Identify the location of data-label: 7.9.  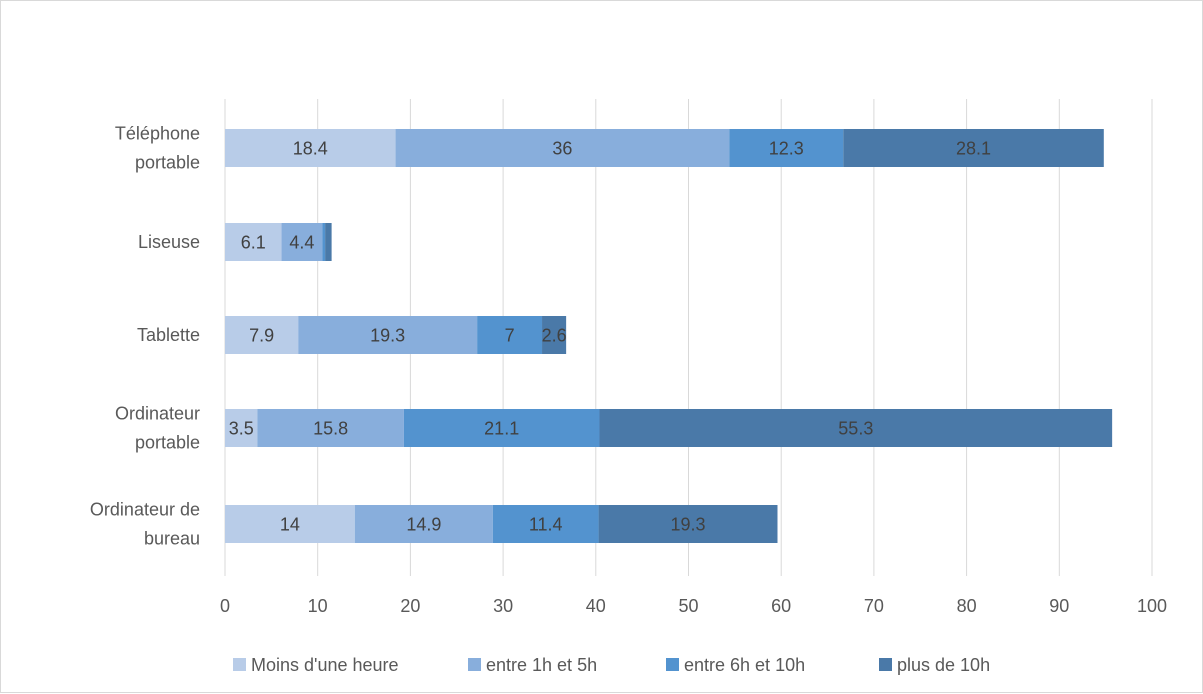
(261, 336).